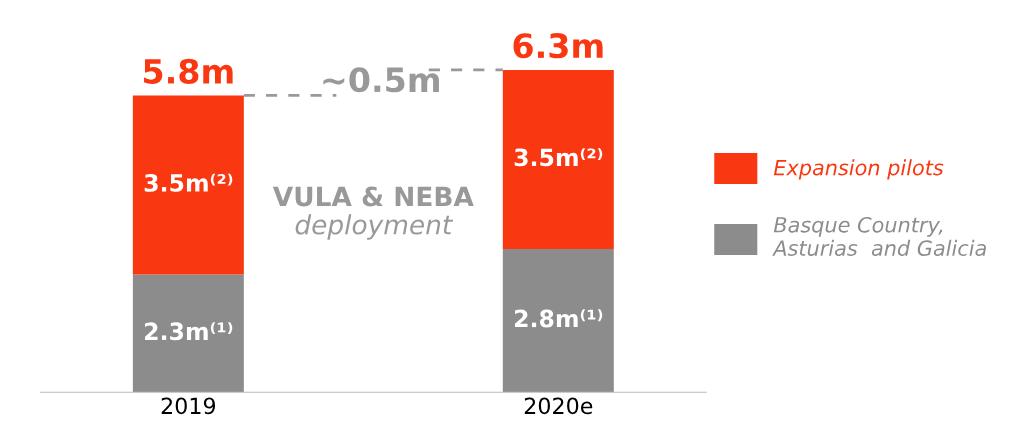  I want to click on x-tick-label: 2019, so click(188, 406).